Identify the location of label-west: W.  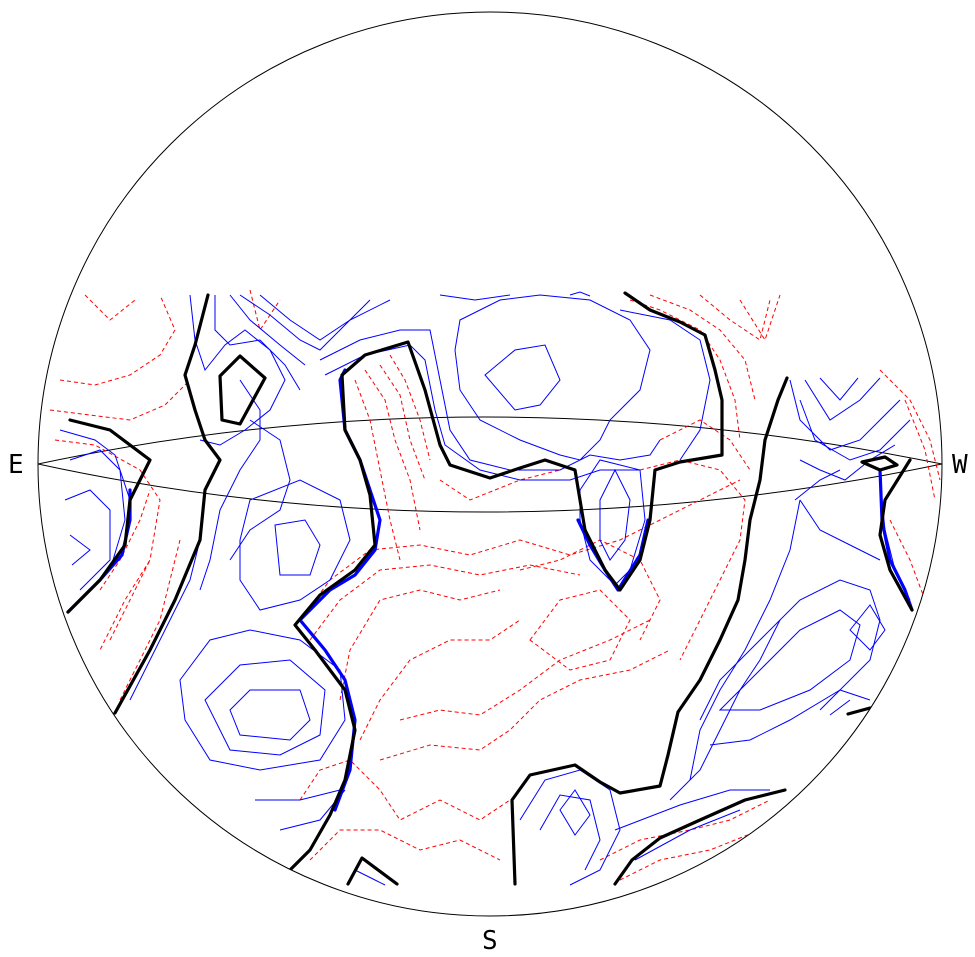
(960, 465).